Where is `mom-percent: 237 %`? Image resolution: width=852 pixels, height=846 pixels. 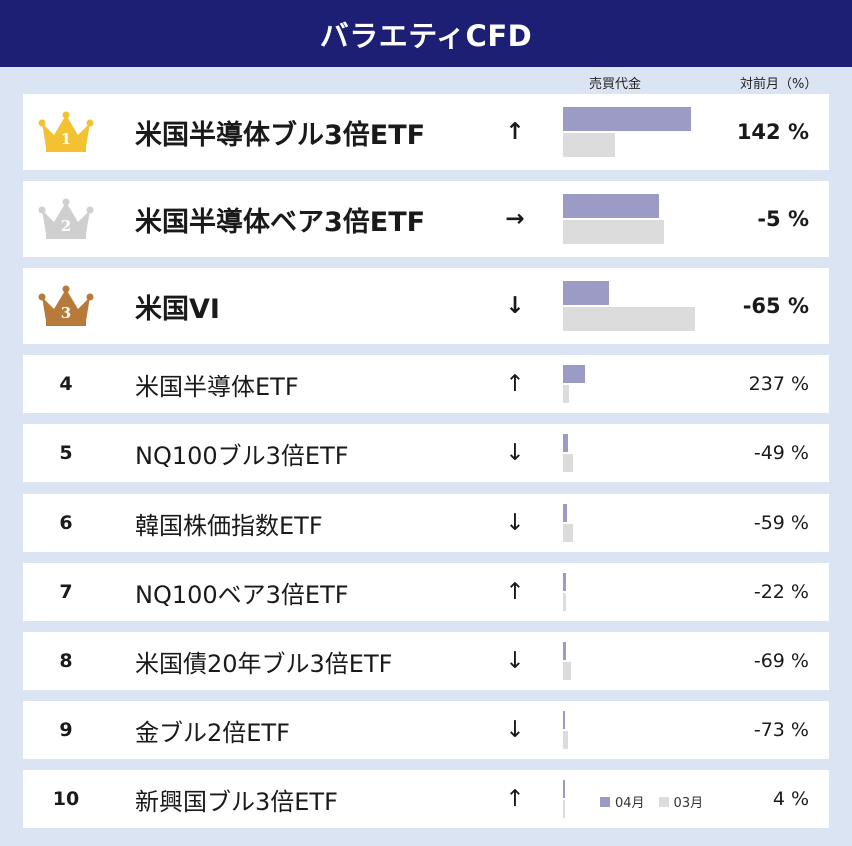
mom-percent: 237 % is located at coordinates (778, 384).